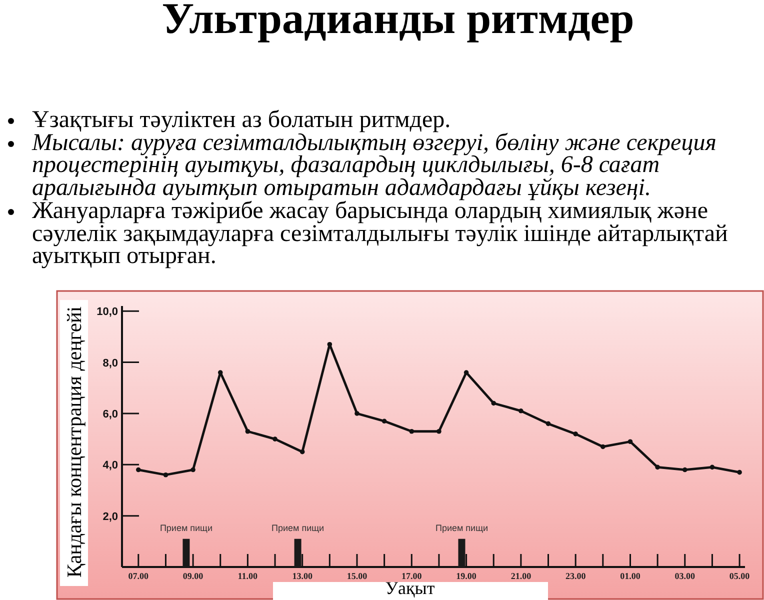 The width and height of the screenshot is (764, 600). What do you see at coordinates (110, 414) in the screenshot?
I see `y-tick-label: 6,0` at bounding box center [110, 414].